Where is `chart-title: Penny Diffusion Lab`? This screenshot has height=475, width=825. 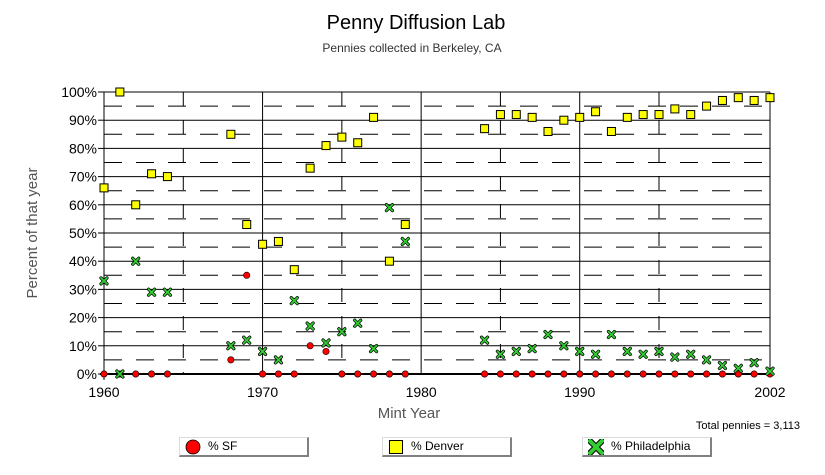 chart-title: Penny Diffusion Lab is located at coordinates (416, 23).